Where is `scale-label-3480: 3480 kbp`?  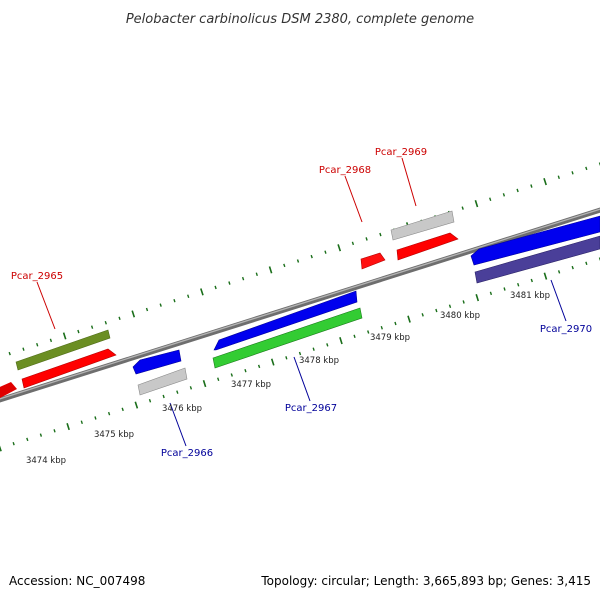
scale-label-3480: 3480 kbp is located at coordinates (460, 316).